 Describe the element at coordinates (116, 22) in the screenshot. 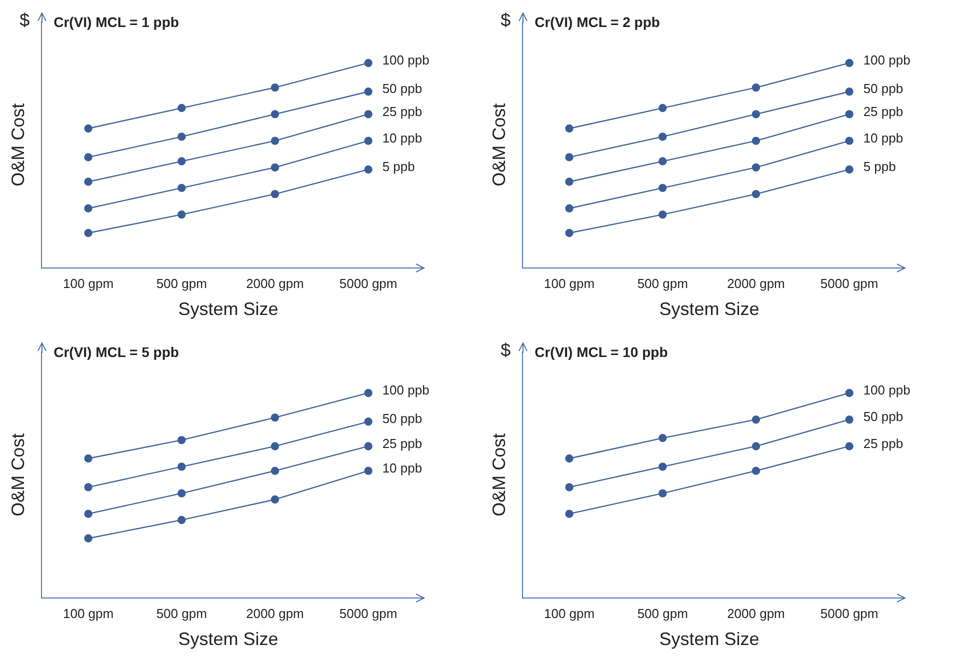

I see `chart-title: Cr(VI) MCL = 1 ppb` at that location.